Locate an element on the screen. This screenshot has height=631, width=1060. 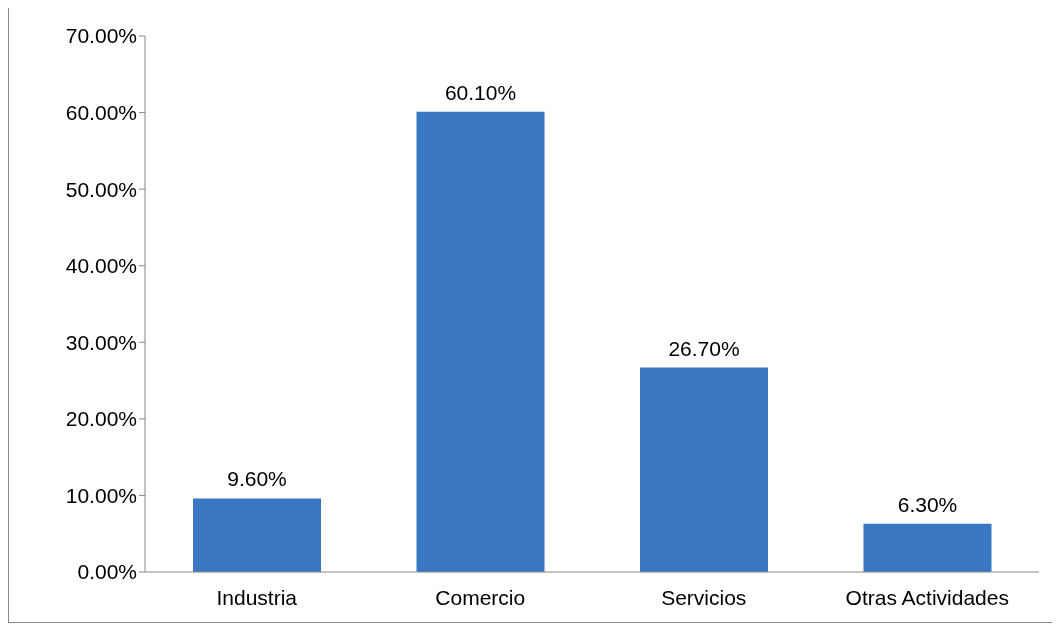
y-tick-label: 30.00% is located at coordinates (101, 342).